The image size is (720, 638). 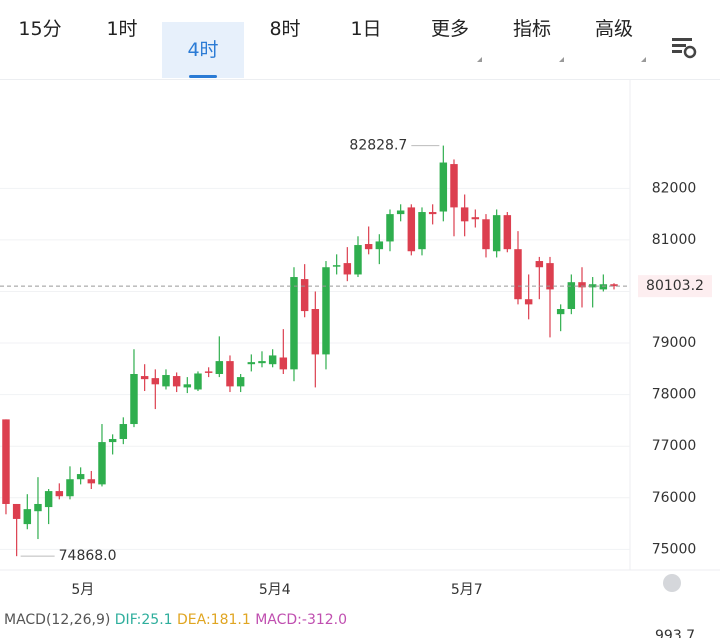 What do you see at coordinates (672, 583) in the screenshot?
I see `kline-toggle` at bounding box center [672, 583].